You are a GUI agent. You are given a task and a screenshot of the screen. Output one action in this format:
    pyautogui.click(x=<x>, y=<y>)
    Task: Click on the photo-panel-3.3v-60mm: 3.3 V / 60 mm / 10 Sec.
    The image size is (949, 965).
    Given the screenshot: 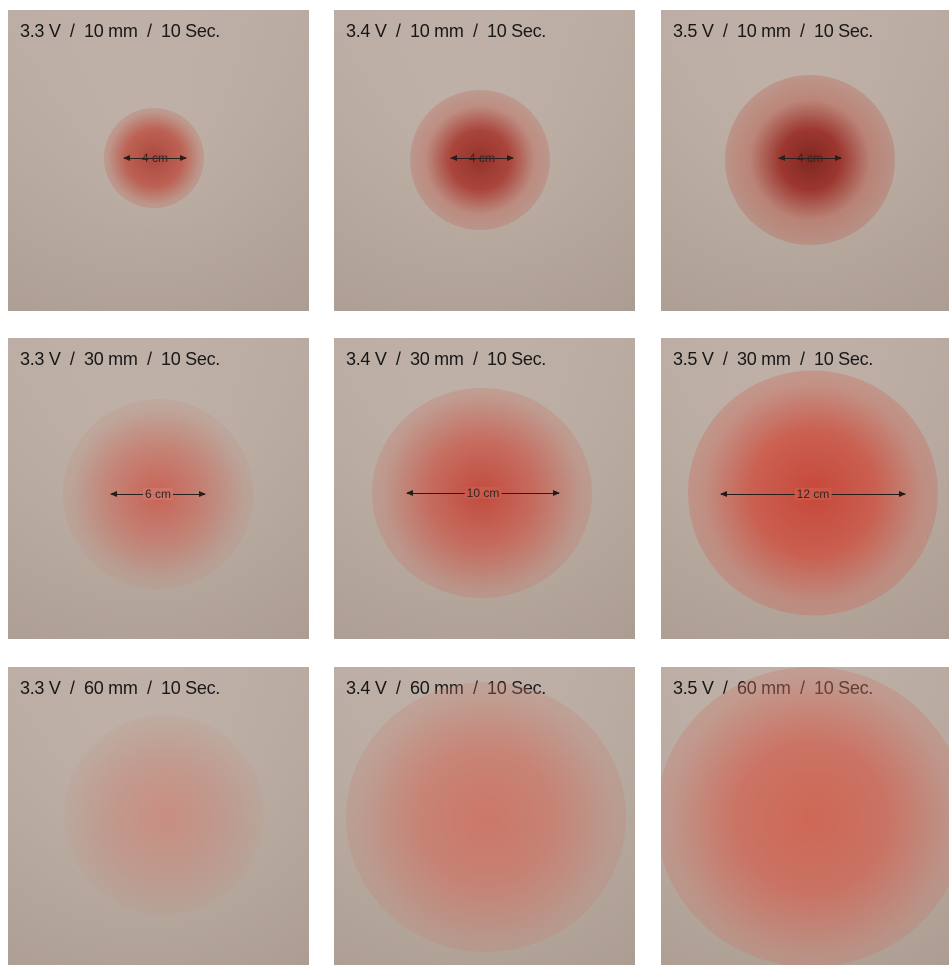 What is the action you would take?
    pyautogui.click(x=158, y=816)
    